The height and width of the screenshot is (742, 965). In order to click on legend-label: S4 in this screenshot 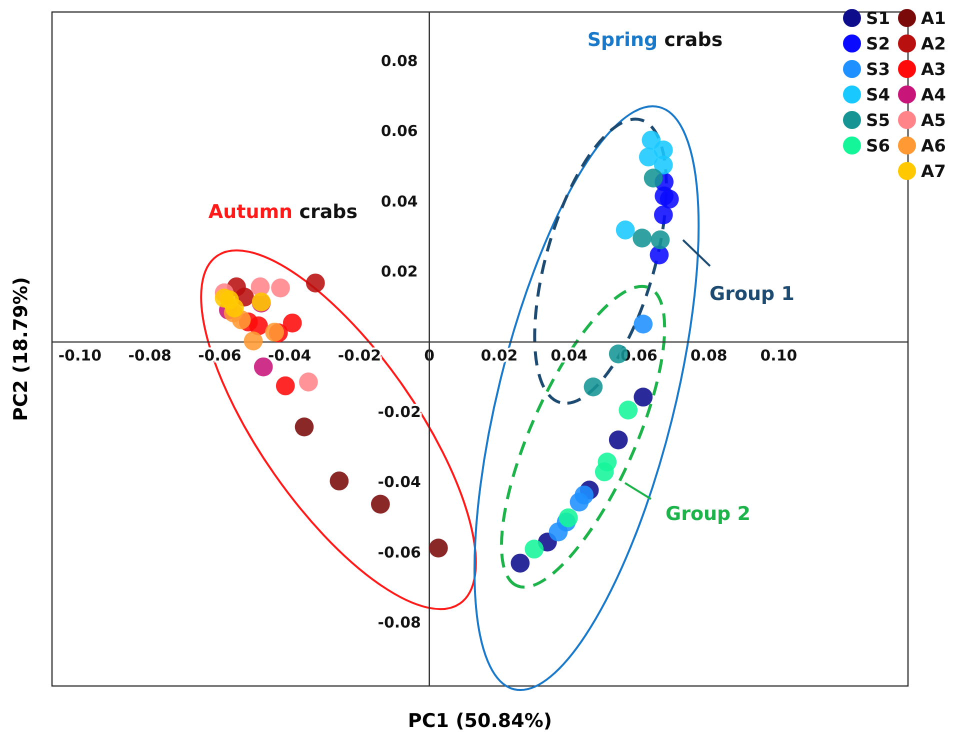, I will do `click(878, 96)`.